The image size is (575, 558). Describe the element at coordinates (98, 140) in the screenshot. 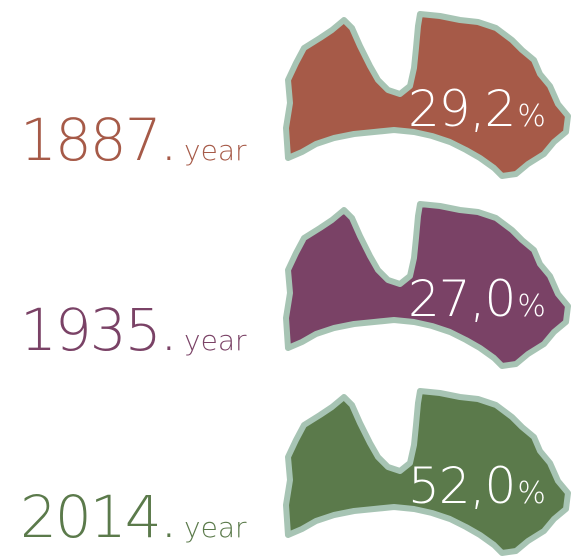

I see `year-number: 1887.` at that location.